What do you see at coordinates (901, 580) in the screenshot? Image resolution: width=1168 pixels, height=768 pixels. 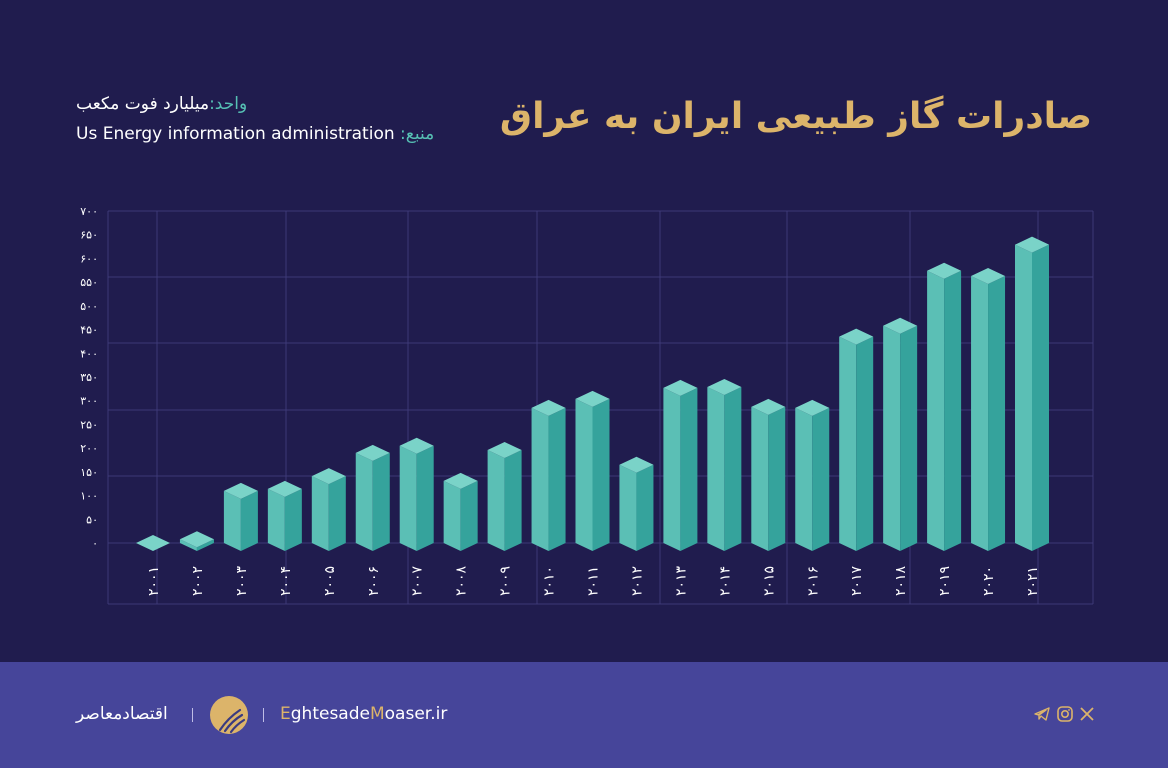 I see `x-tick-label: ۲۰۱۸` at bounding box center [901, 580].